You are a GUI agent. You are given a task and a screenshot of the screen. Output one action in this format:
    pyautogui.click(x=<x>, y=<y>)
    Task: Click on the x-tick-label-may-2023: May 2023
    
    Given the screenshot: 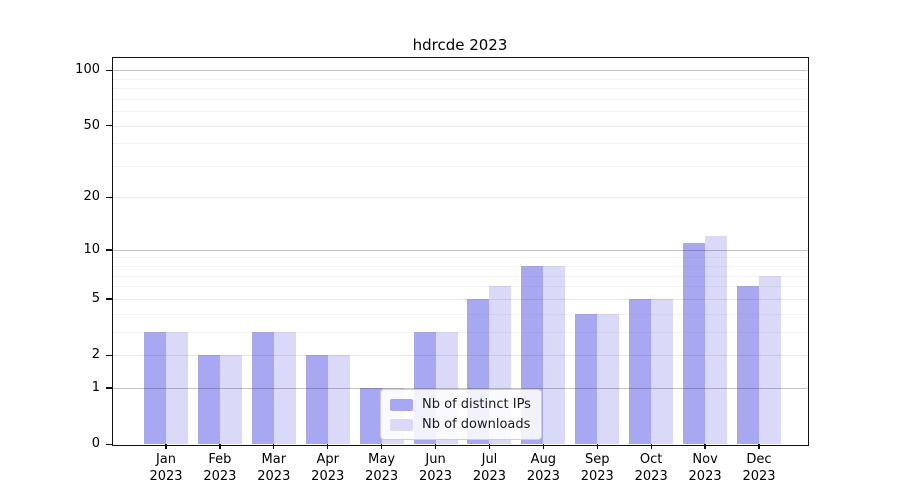 What is the action you would take?
    pyautogui.click(x=382, y=468)
    